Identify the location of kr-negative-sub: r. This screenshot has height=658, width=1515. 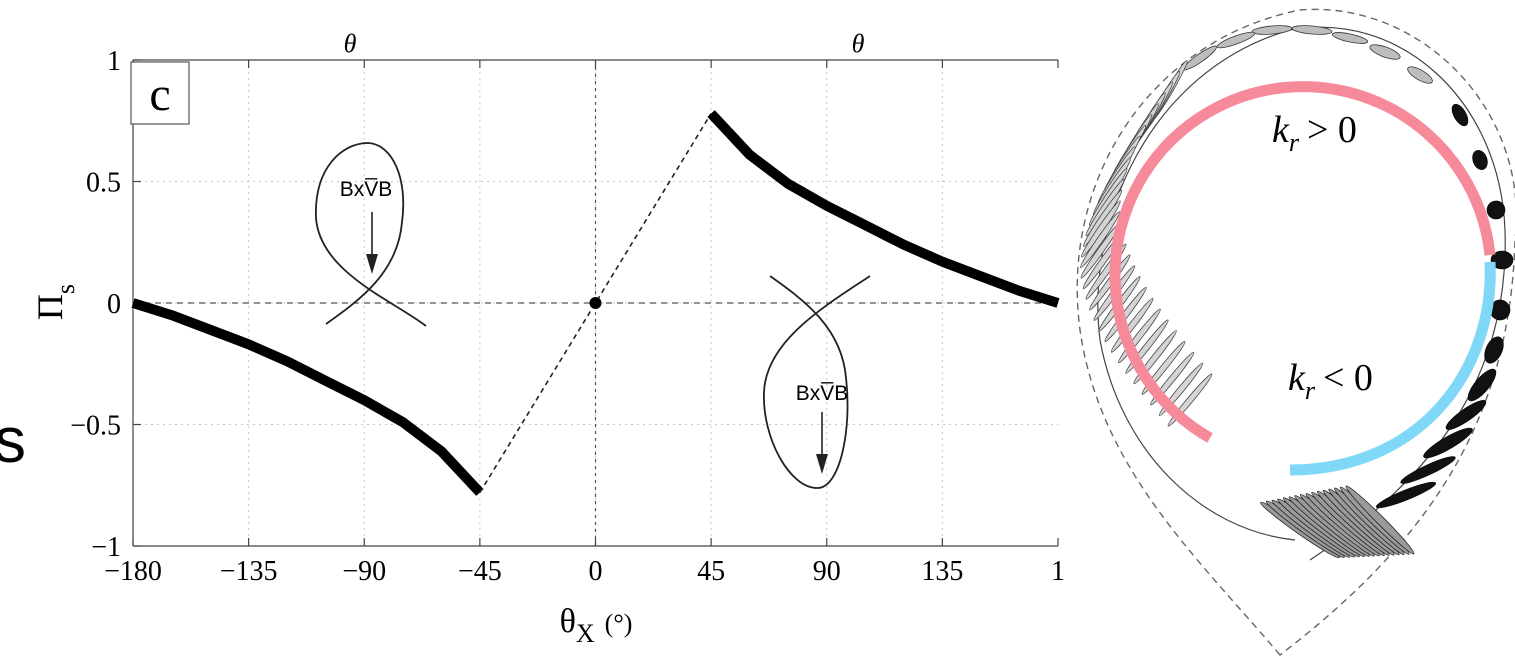
(1310, 390).